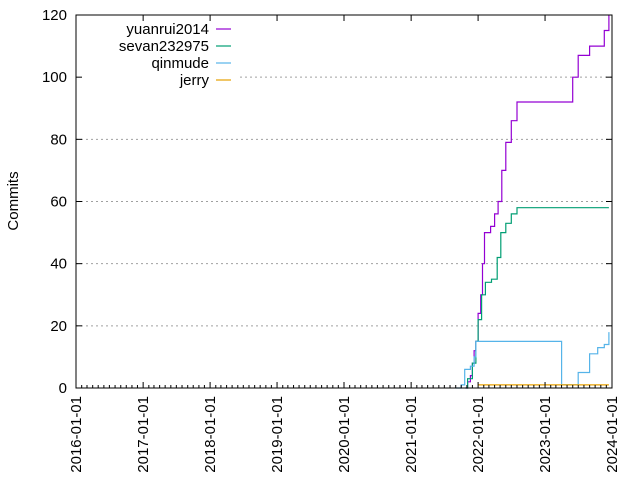 This screenshot has height=480, width=640. What do you see at coordinates (478, 434) in the screenshot?
I see `x-tick-label: 2022-01-01` at bounding box center [478, 434].